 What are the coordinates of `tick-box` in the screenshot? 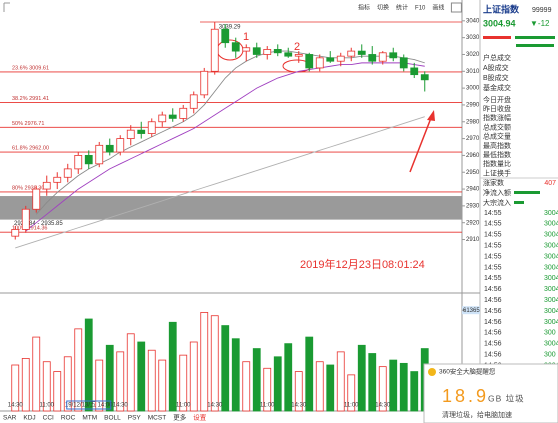 It's located at (471, 310).